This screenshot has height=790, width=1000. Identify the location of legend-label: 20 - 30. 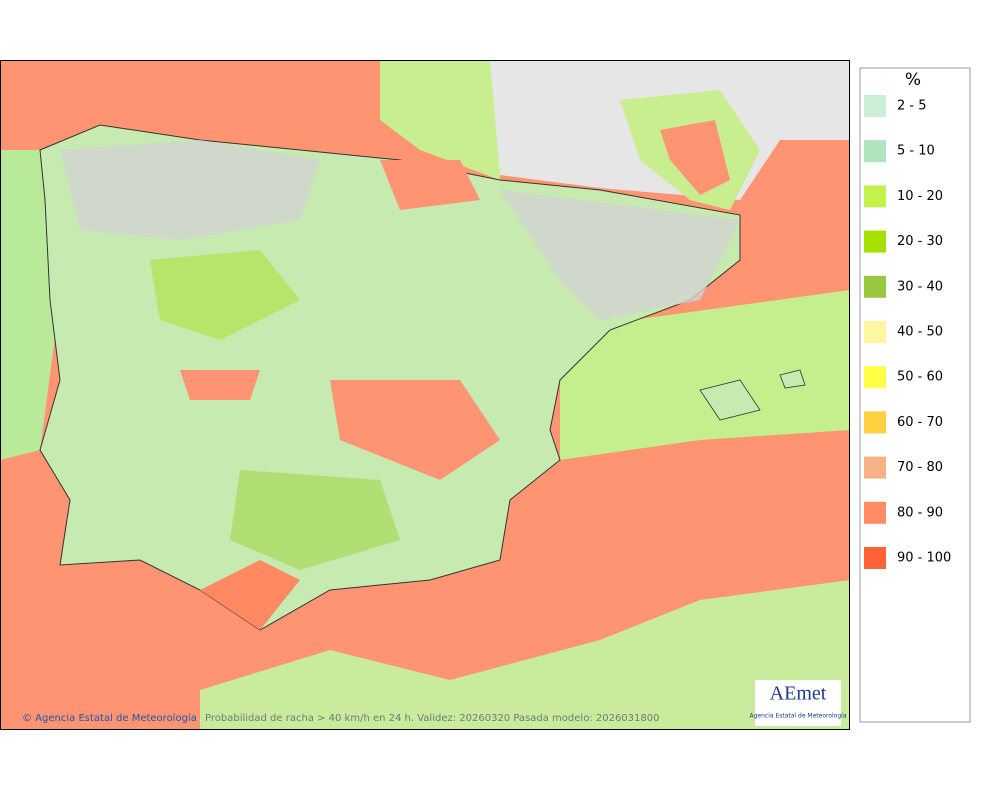
(920, 241).